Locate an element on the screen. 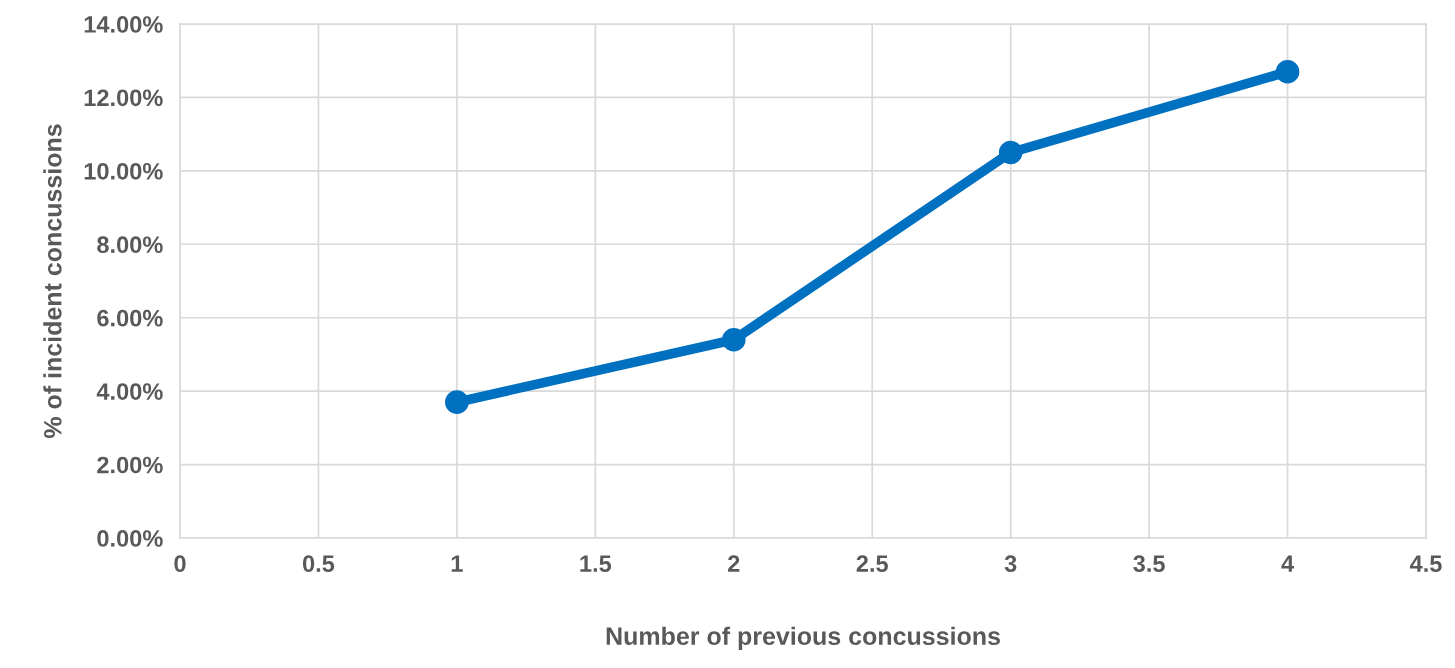 The width and height of the screenshot is (1455, 668). x-tick-label: 2 is located at coordinates (734, 563).